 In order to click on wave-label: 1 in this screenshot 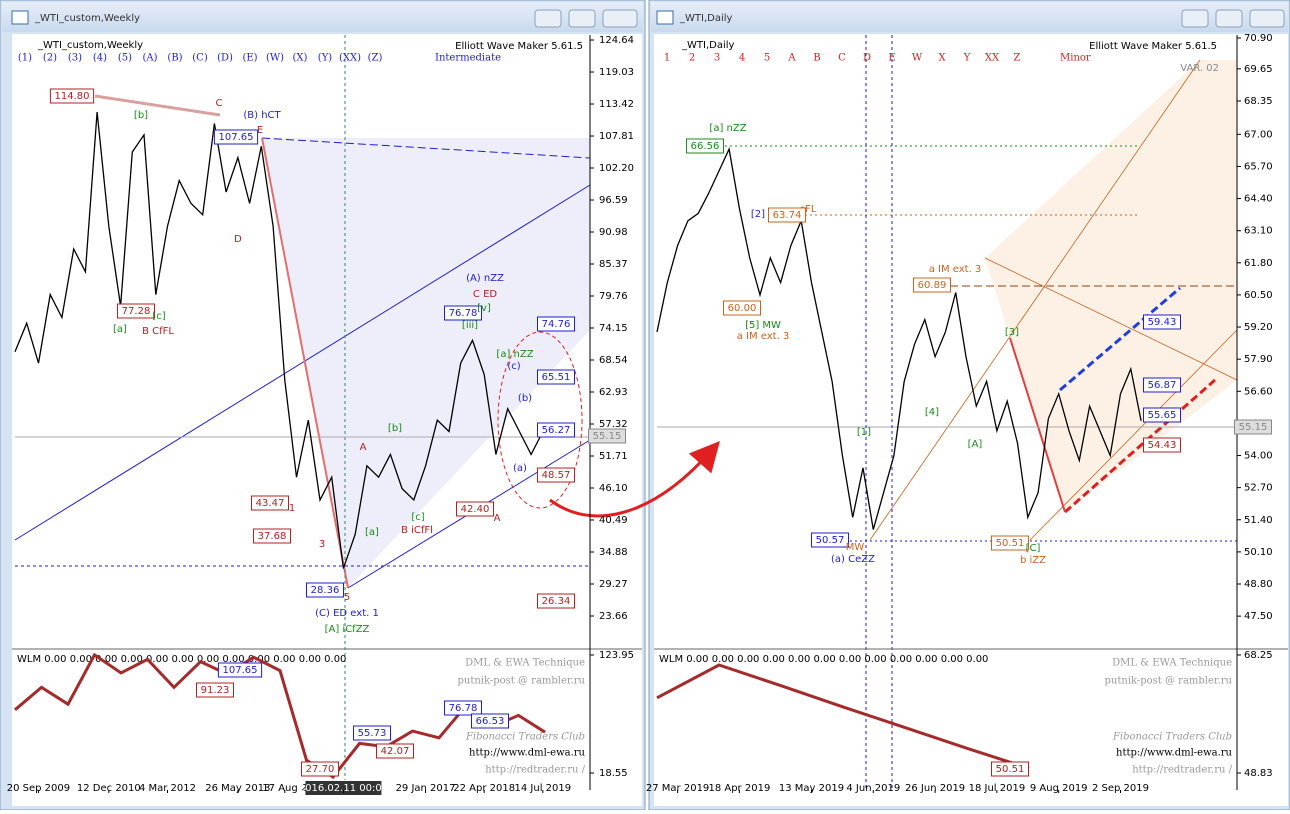, I will do `click(292, 508)`.